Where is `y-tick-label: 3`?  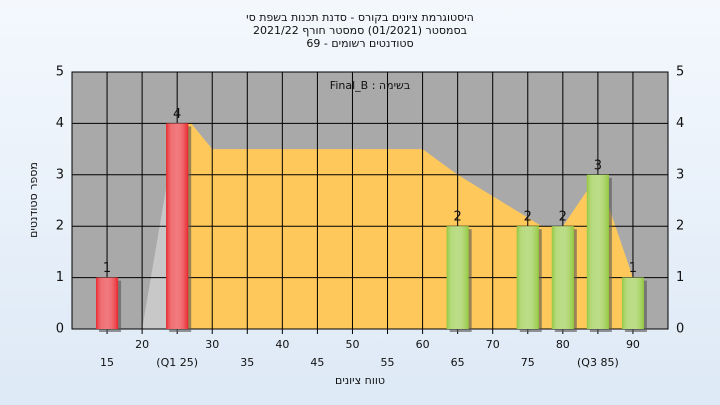
y-tick-label: 3 is located at coordinates (60, 174).